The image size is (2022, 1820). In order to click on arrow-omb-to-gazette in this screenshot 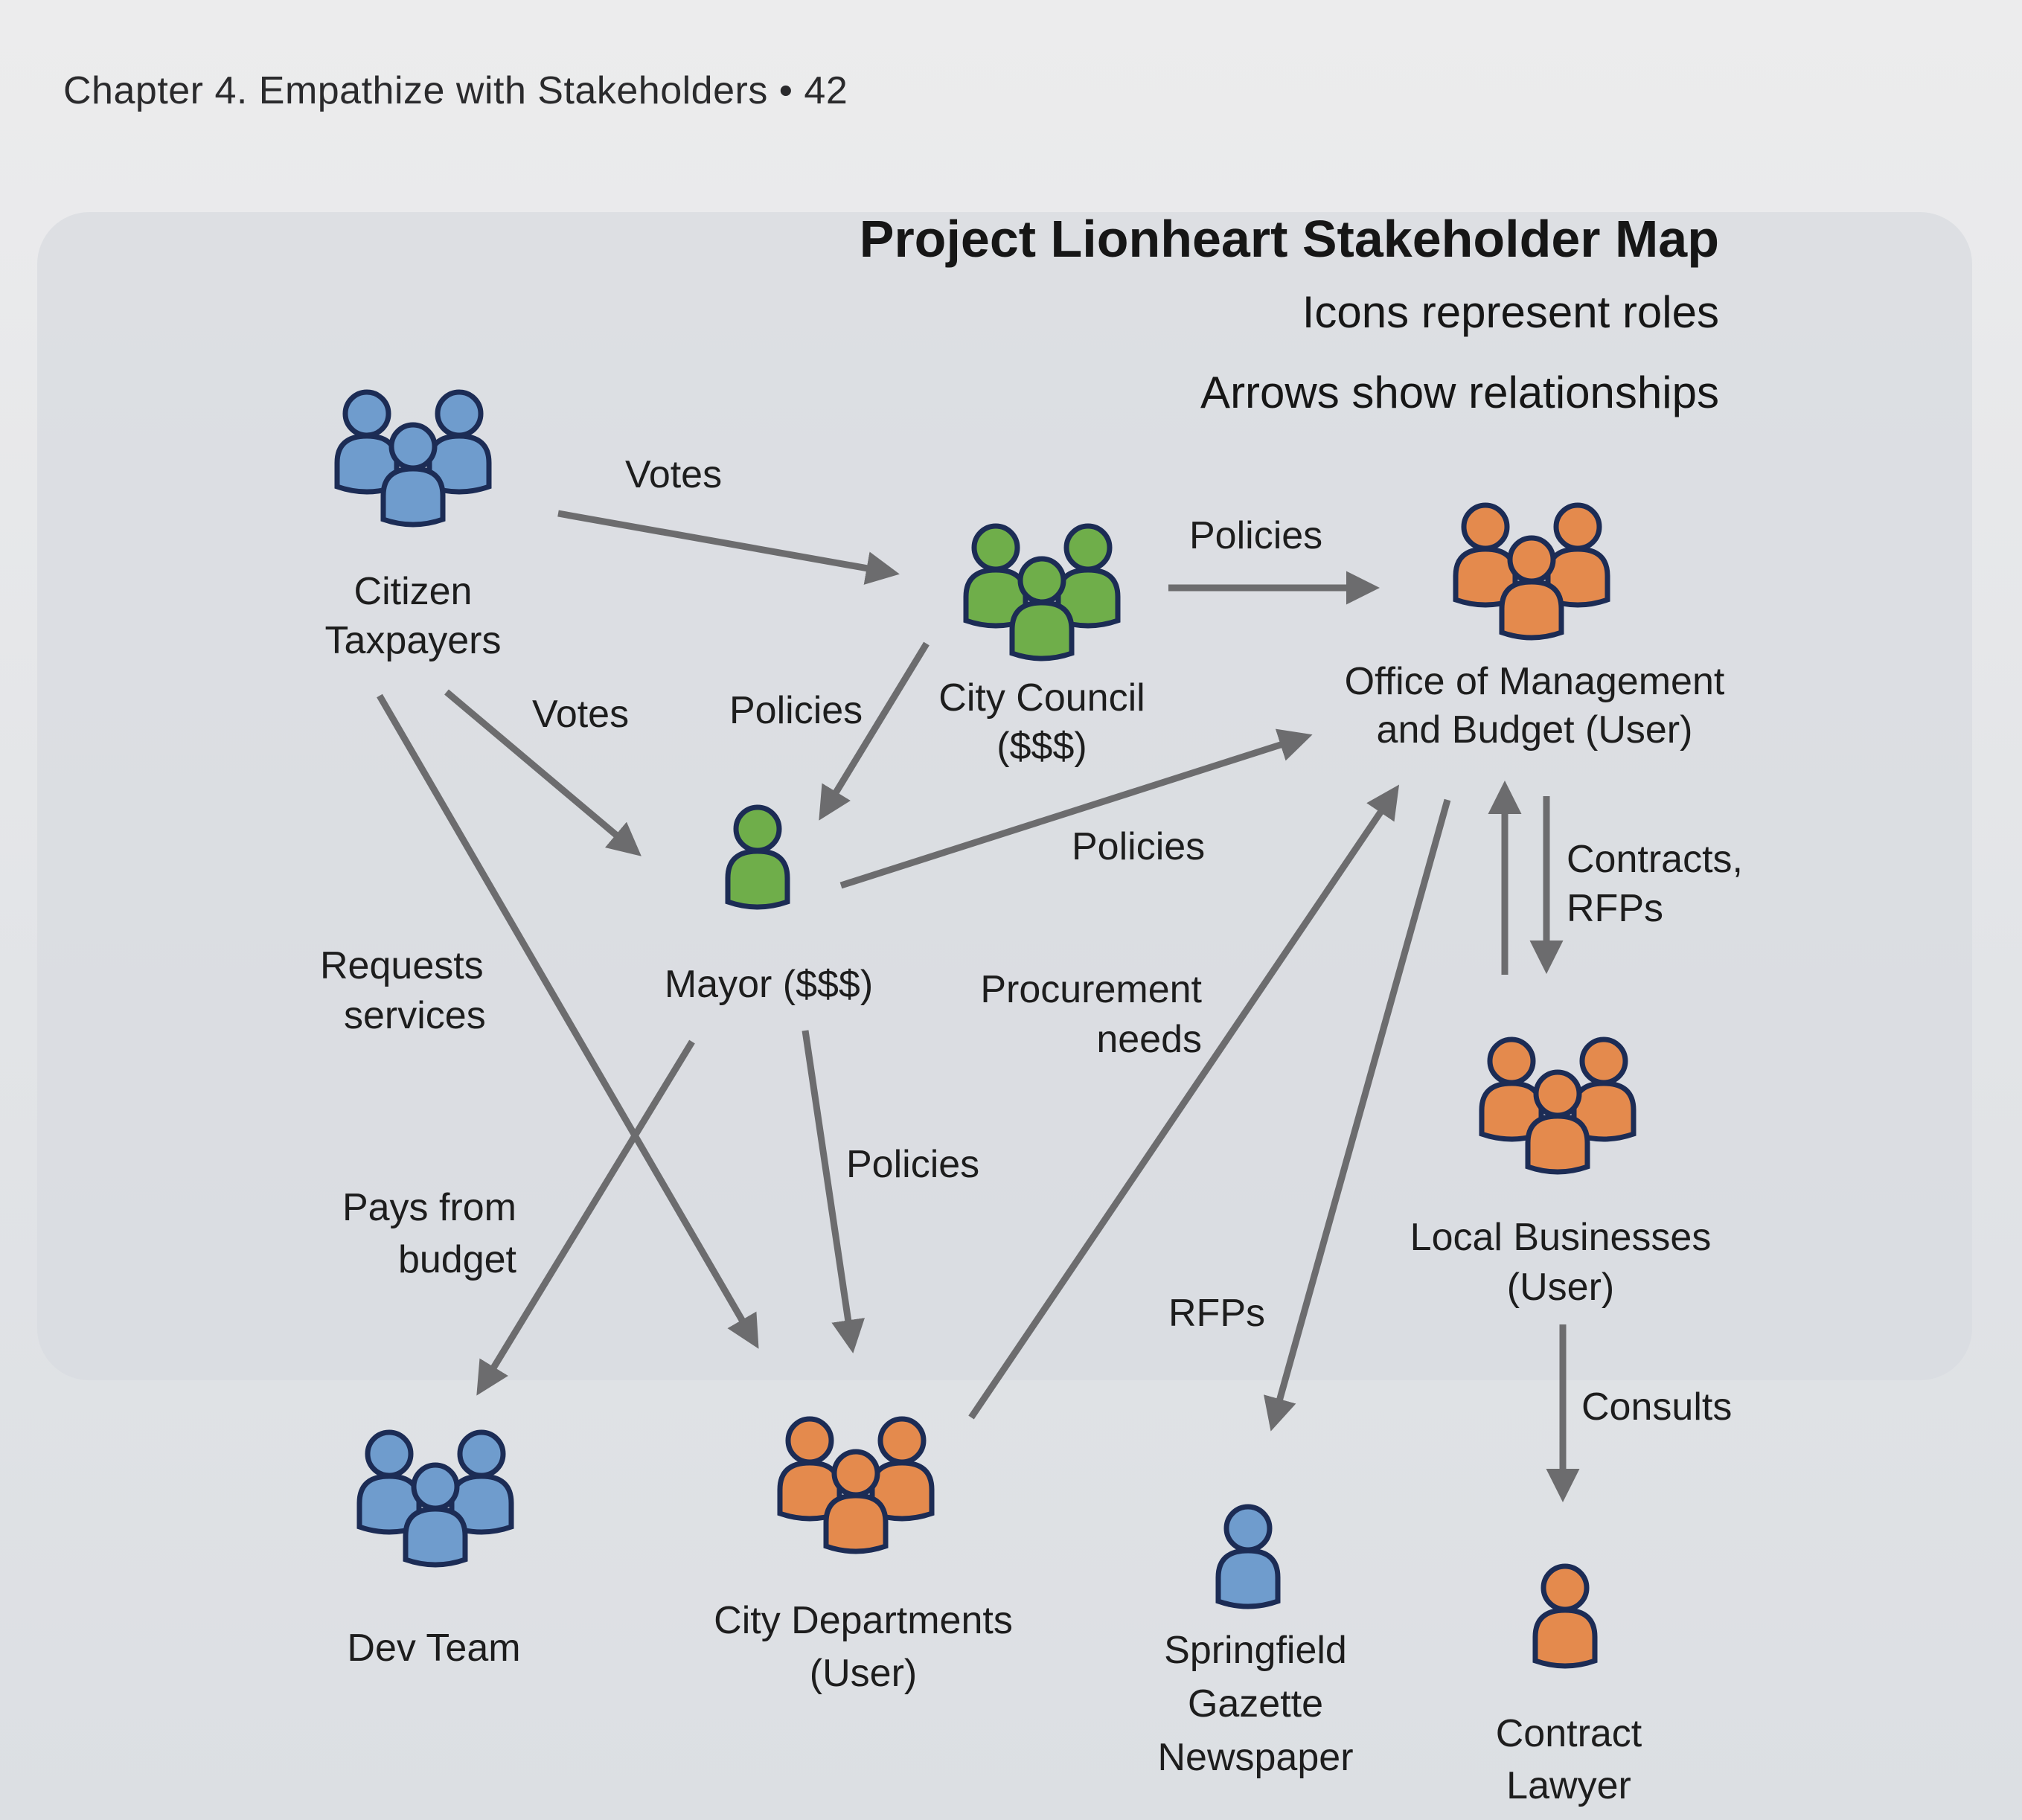, I will do `click(1358, 1115)`.